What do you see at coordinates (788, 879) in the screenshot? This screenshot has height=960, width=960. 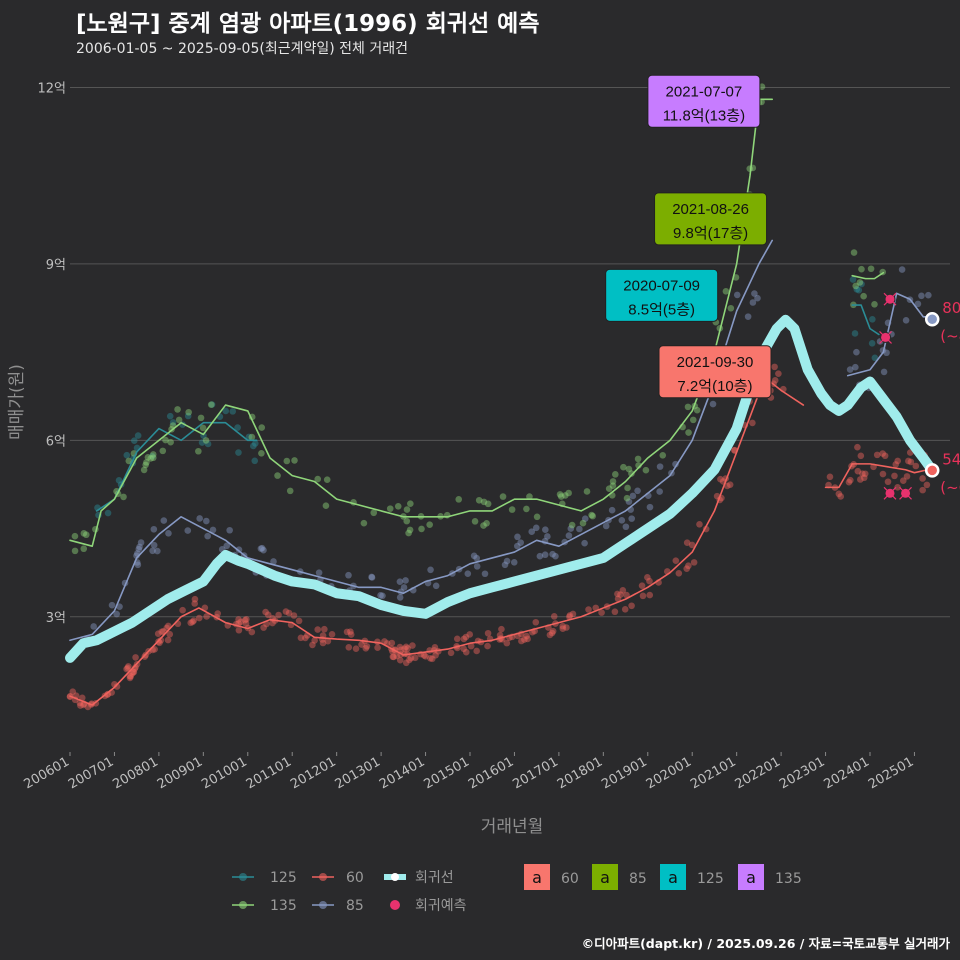 I see `legend-box-label: 135` at bounding box center [788, 879].